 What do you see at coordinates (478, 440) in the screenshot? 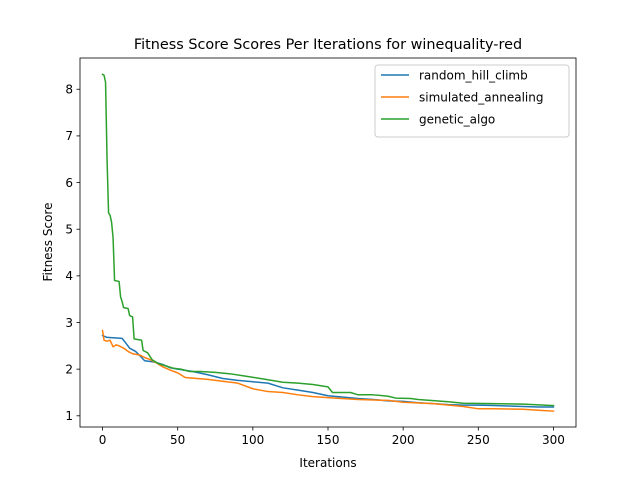
I see `x-tick-label: 250` at bounding box center [478, 440].